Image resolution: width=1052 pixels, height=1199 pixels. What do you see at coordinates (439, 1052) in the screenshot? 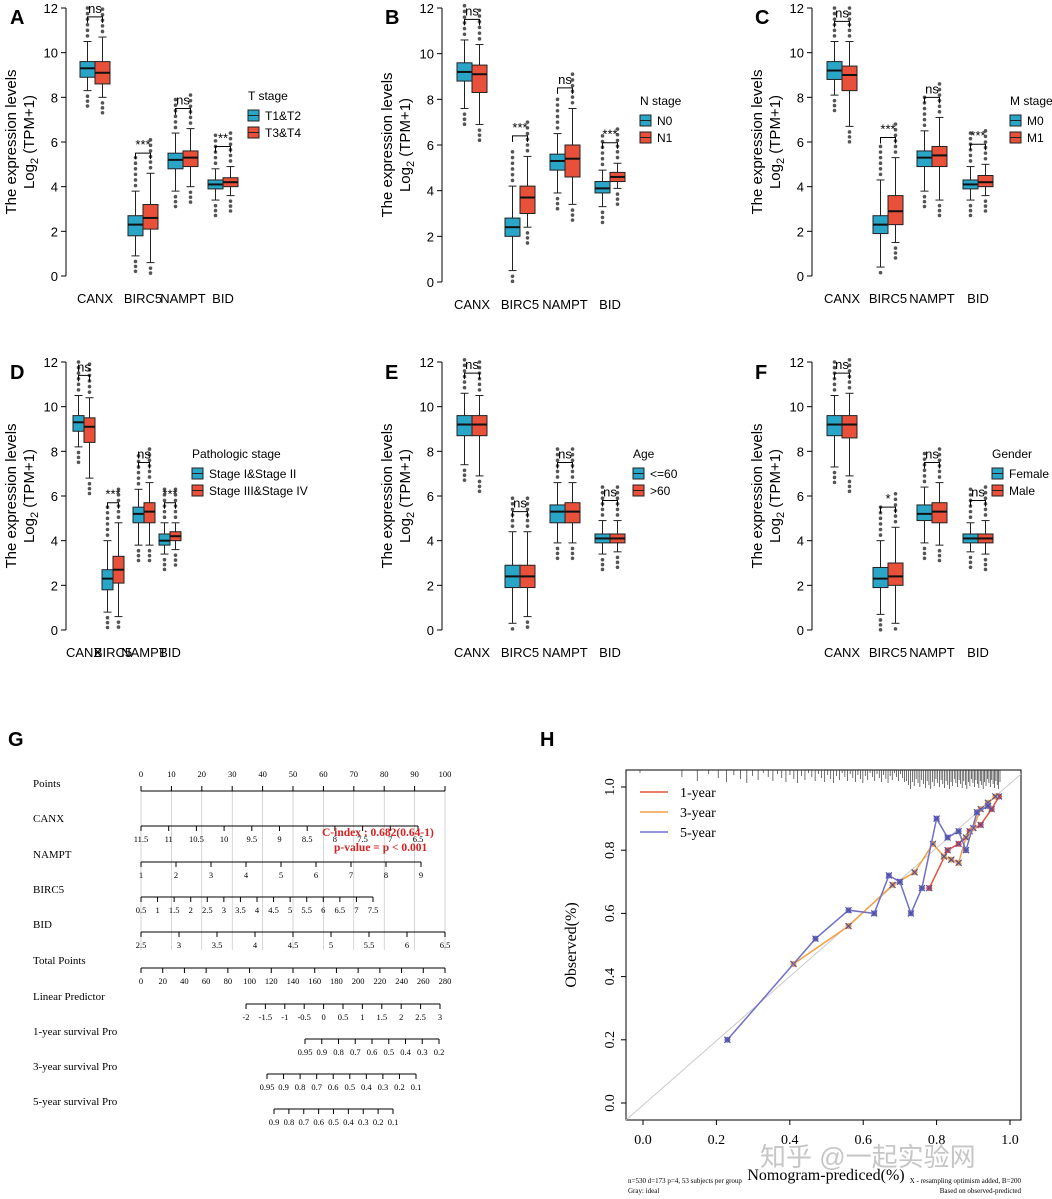
I see `row-tick-label: 0.2` at bounding box center [439, 1052].